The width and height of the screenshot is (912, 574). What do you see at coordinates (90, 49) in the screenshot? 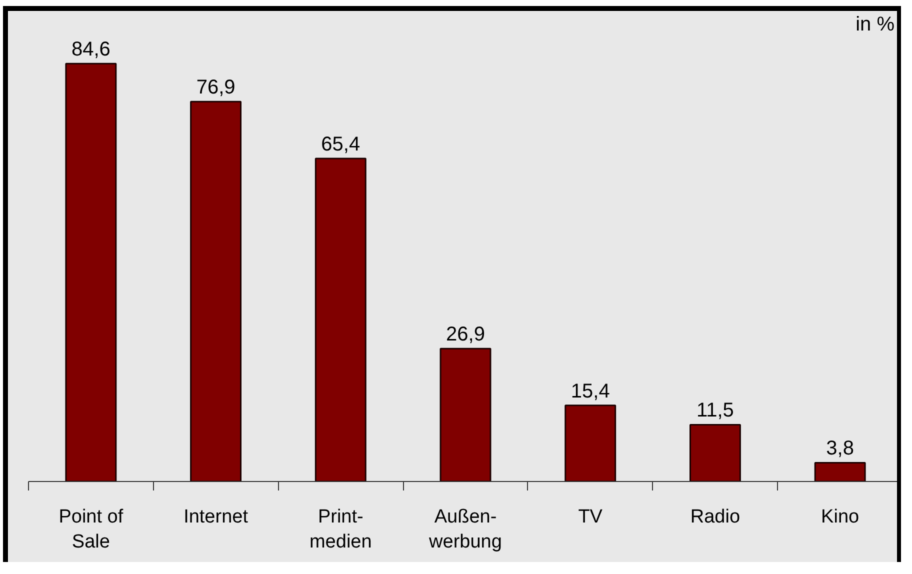
I see `data-label: 84,6` at bounding box center [90, 49].